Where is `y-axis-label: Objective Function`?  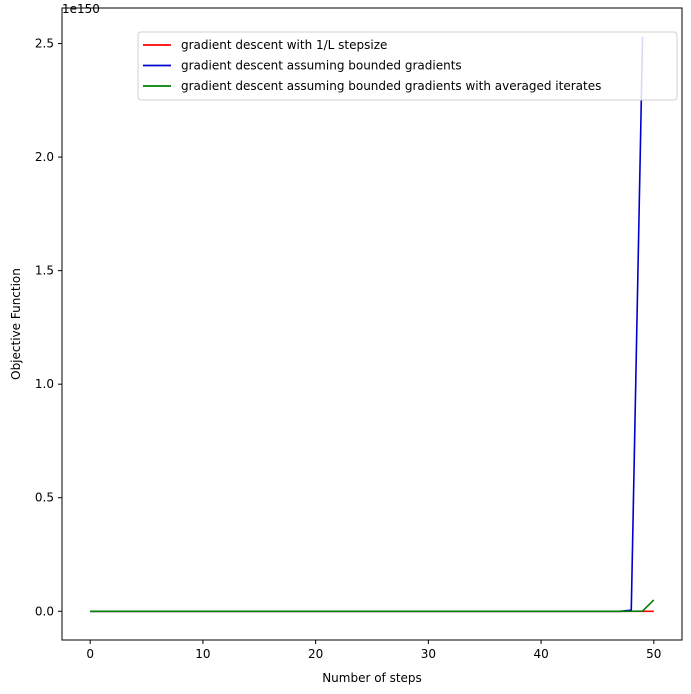
y-axis-label: Objective Function is located at coordinates (16, 324).